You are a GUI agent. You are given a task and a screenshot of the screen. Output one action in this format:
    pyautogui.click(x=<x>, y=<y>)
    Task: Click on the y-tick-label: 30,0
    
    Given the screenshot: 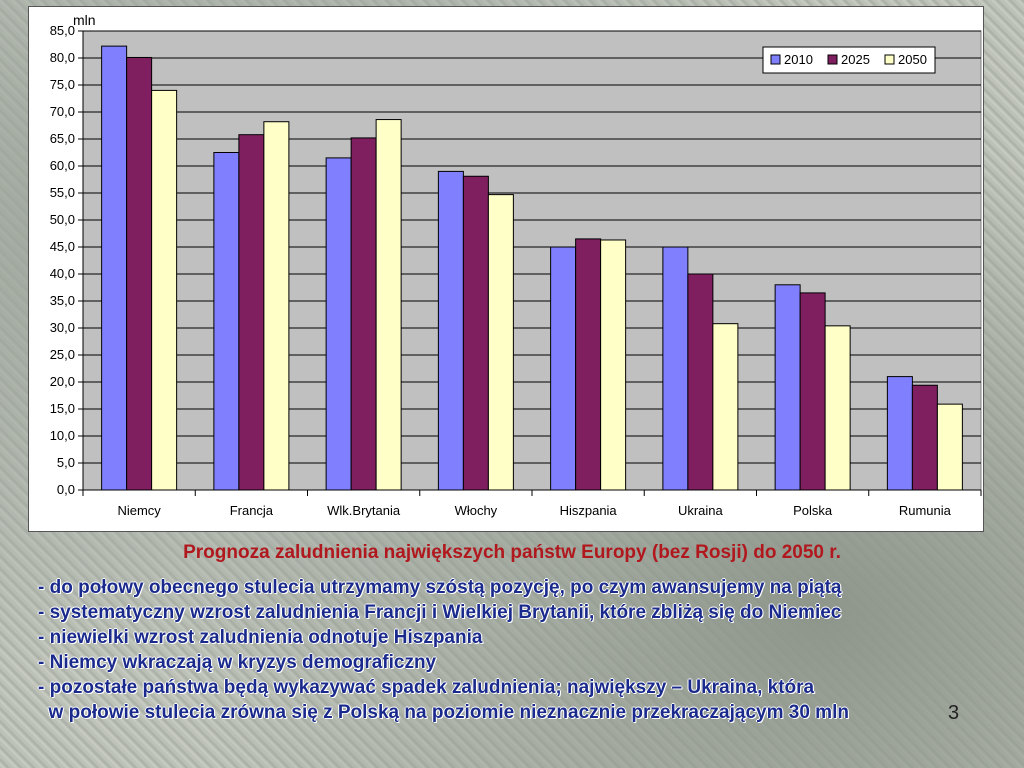 What is the action you would take?
    pyautogui.click(x=62, y=327)
    